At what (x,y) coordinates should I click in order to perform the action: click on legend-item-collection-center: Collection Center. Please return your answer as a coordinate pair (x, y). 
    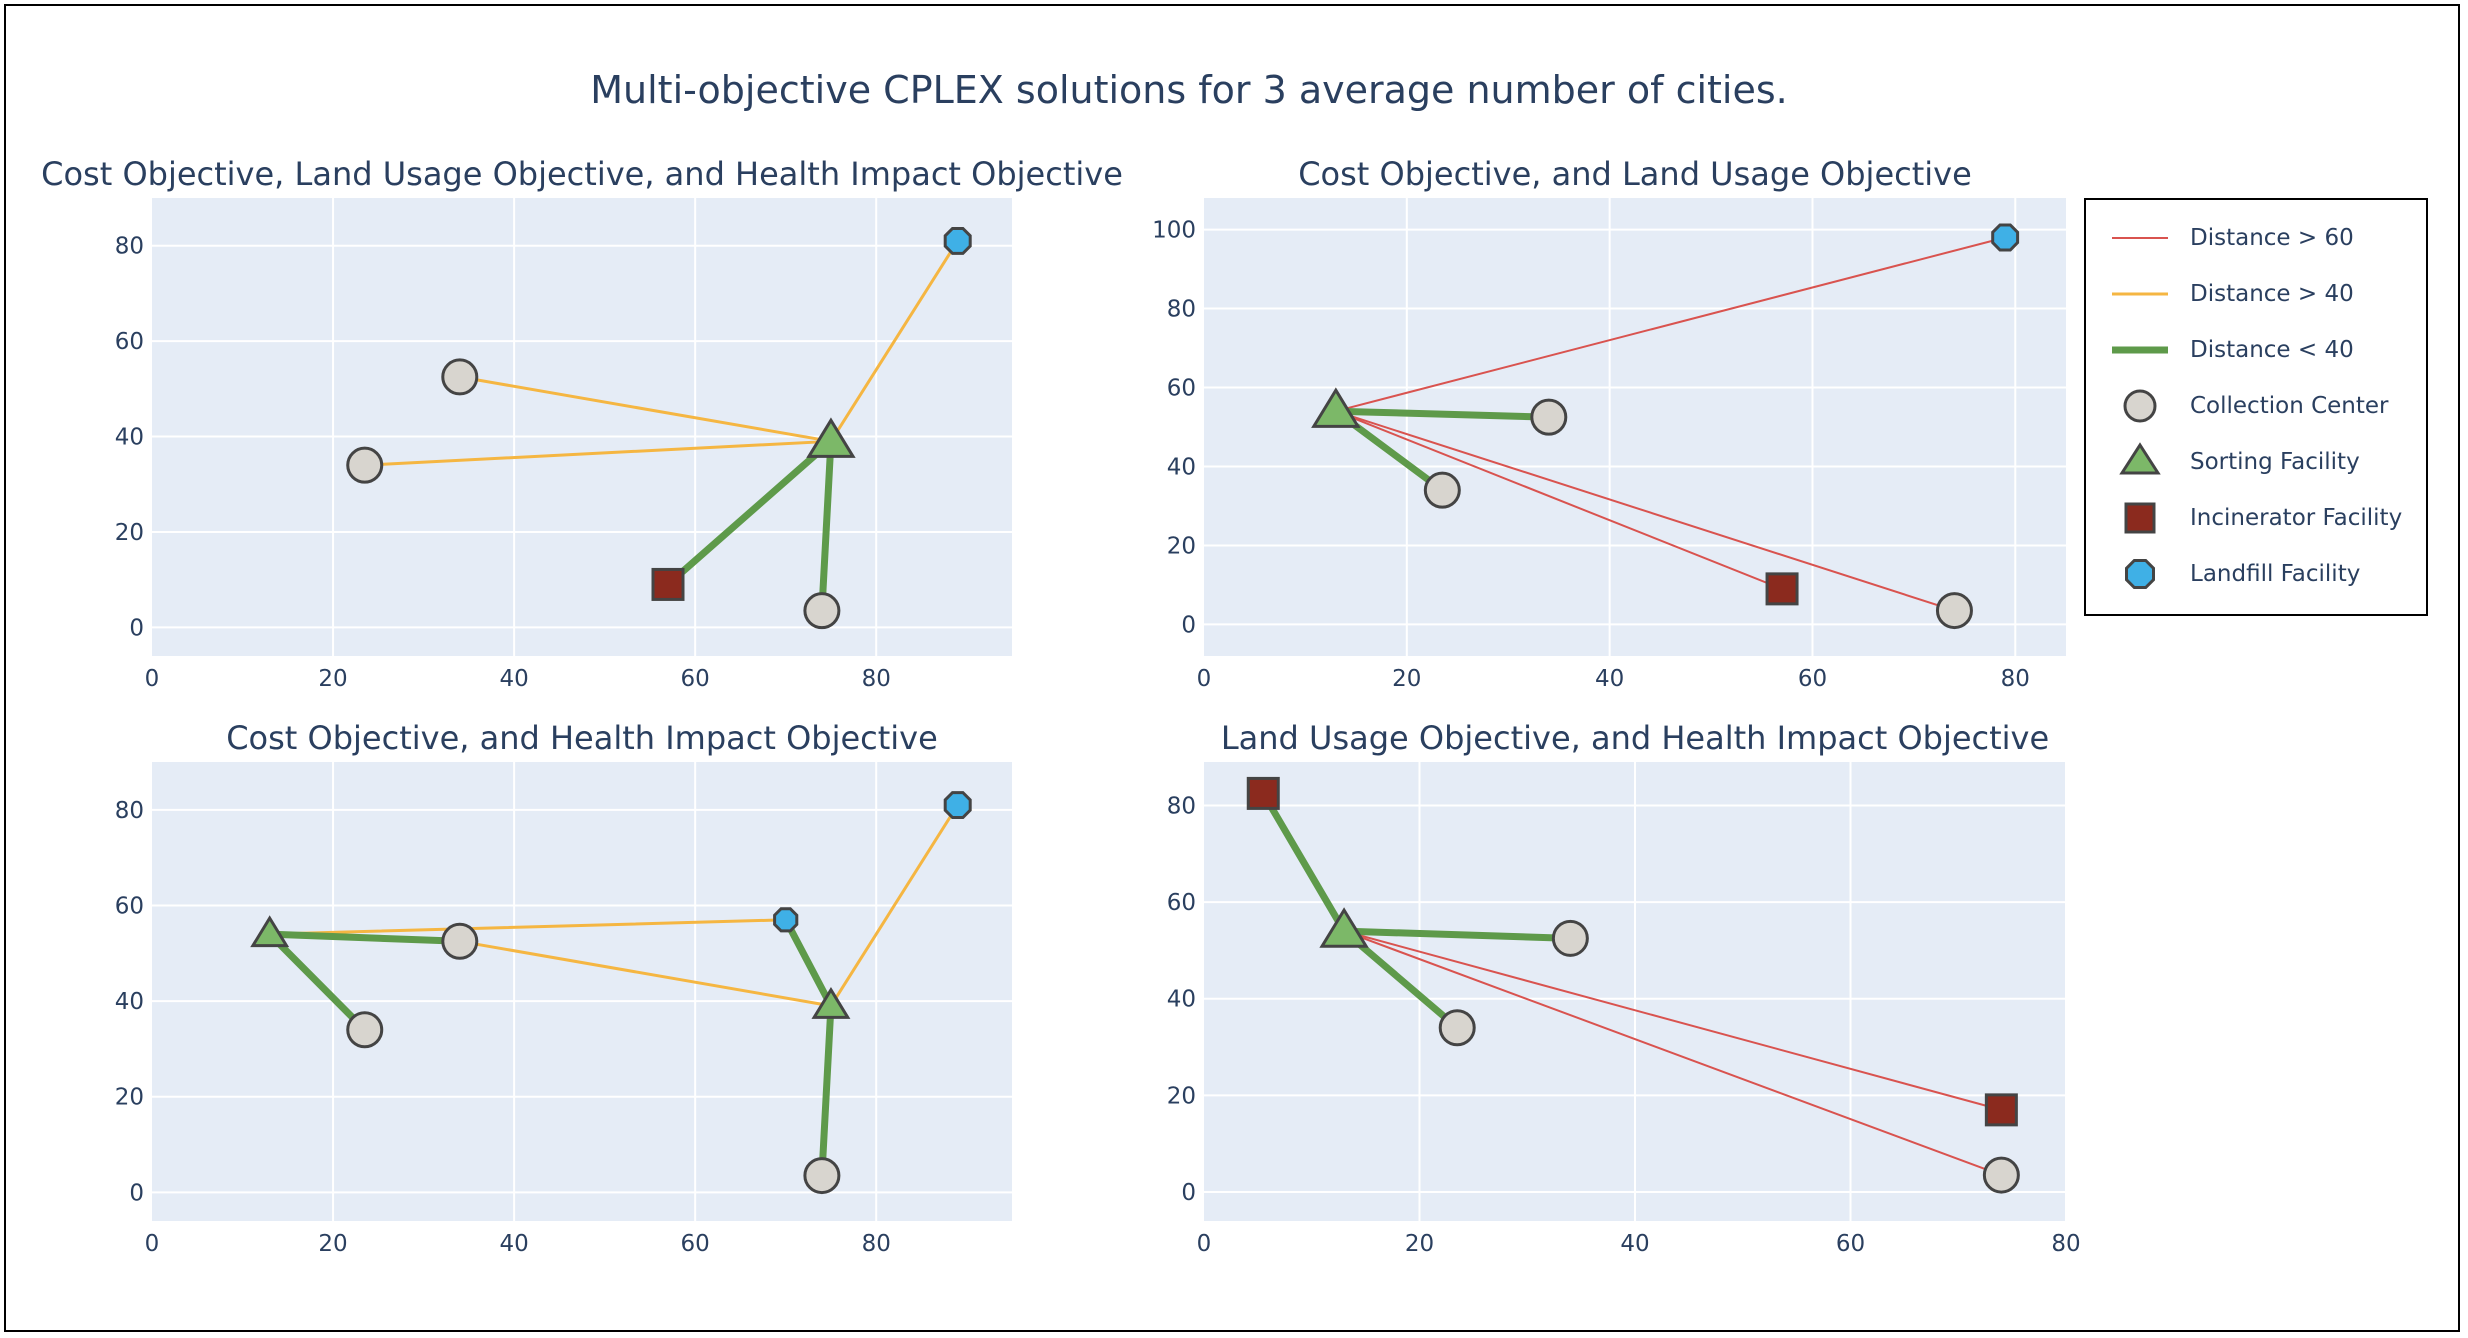
    Looking at the image, I should click on (2256, 406).